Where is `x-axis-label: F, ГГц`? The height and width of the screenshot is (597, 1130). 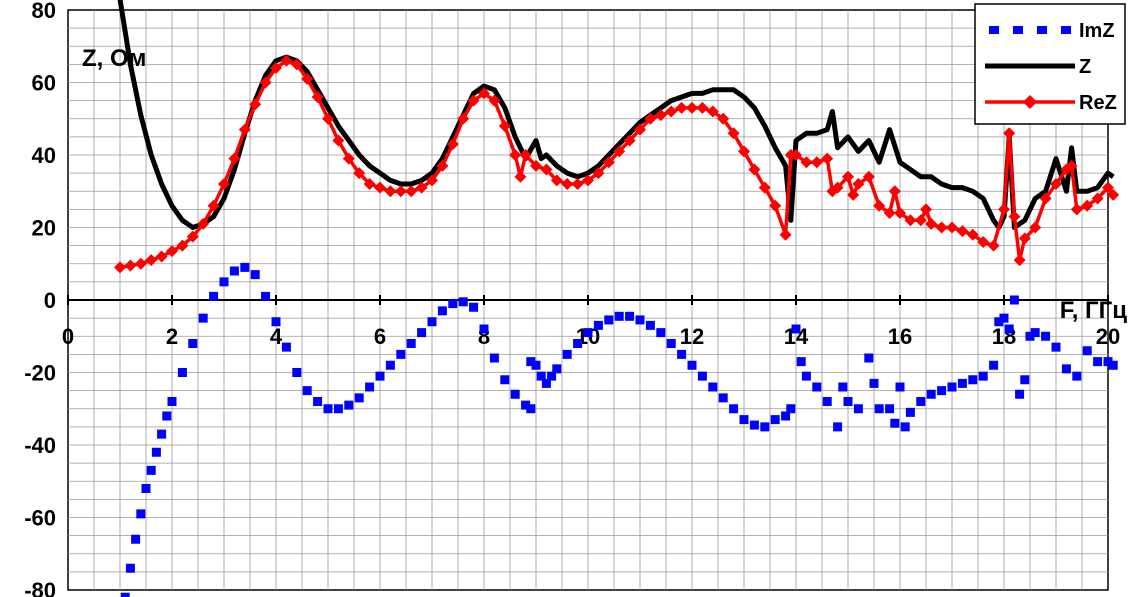
x-axis-label: F, ГГц is located at coordinates (1094, 310).